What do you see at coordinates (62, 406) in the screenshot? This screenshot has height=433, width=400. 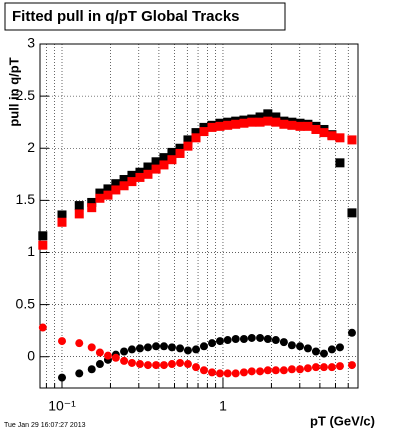 I see `x-tick-label: 10⁻¹` at bounding box center [62, 406].